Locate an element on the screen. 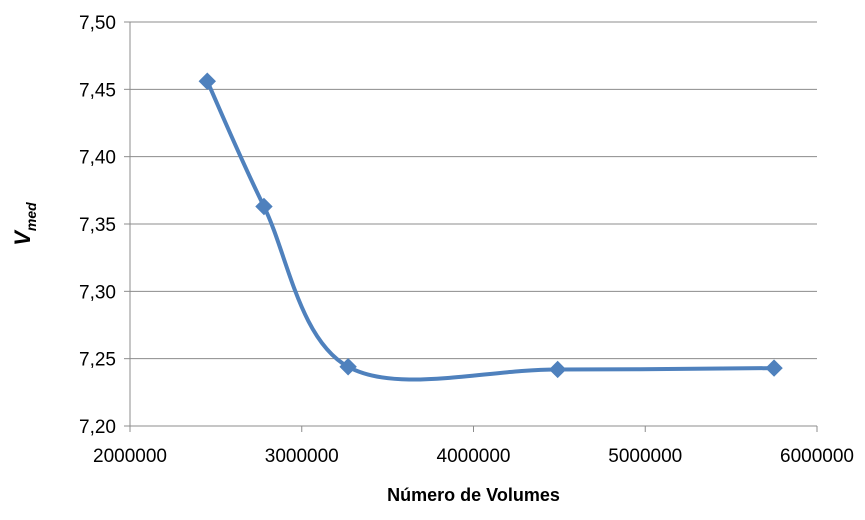 The width and height of the screenshot is (865, 520). x-axis-ticks: 2000000 3000000 4000000 5000000 6000000 is located at coordinates (473, 446).